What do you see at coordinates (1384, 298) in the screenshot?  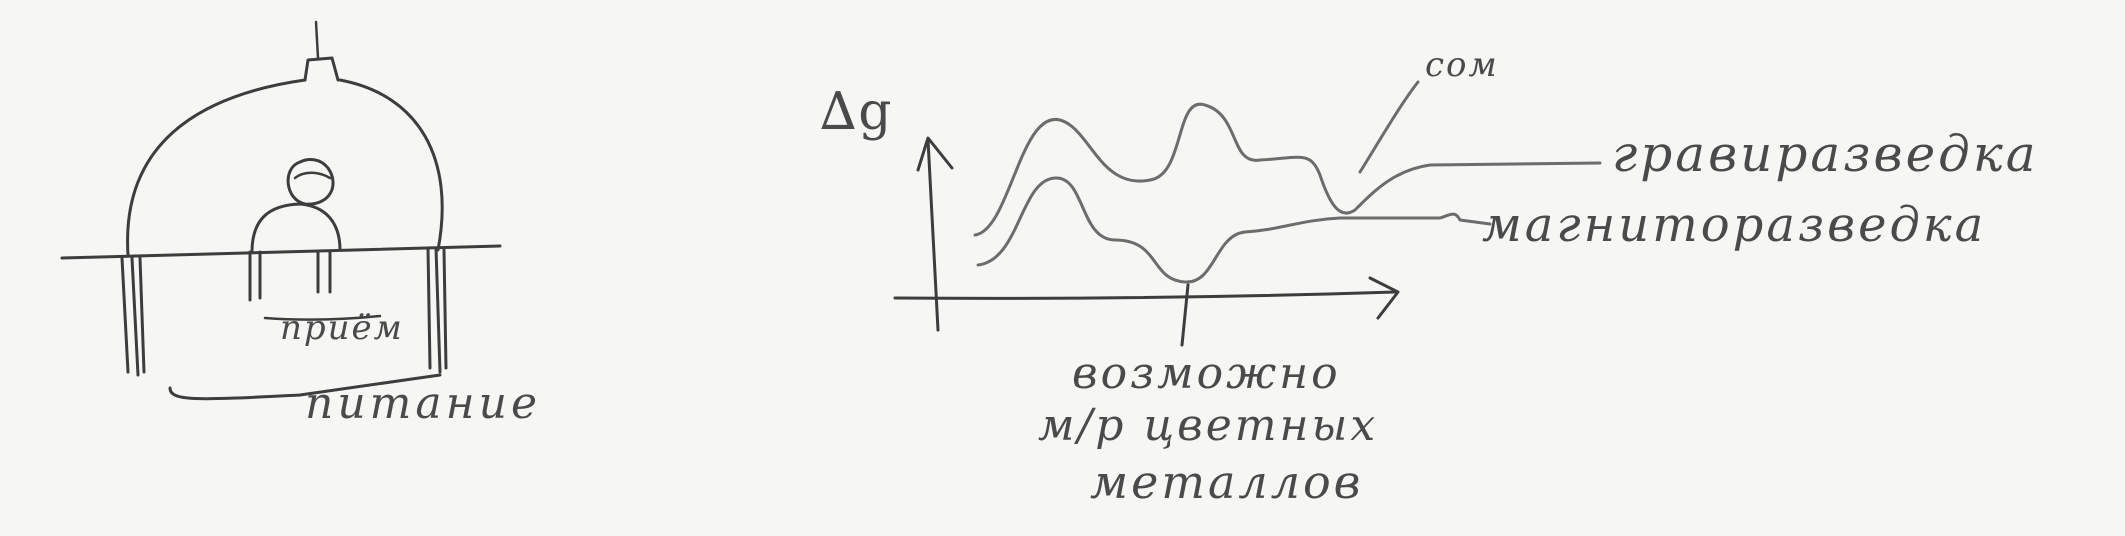 I see `x-axis-arrow` at bounding box center [1384, 298].